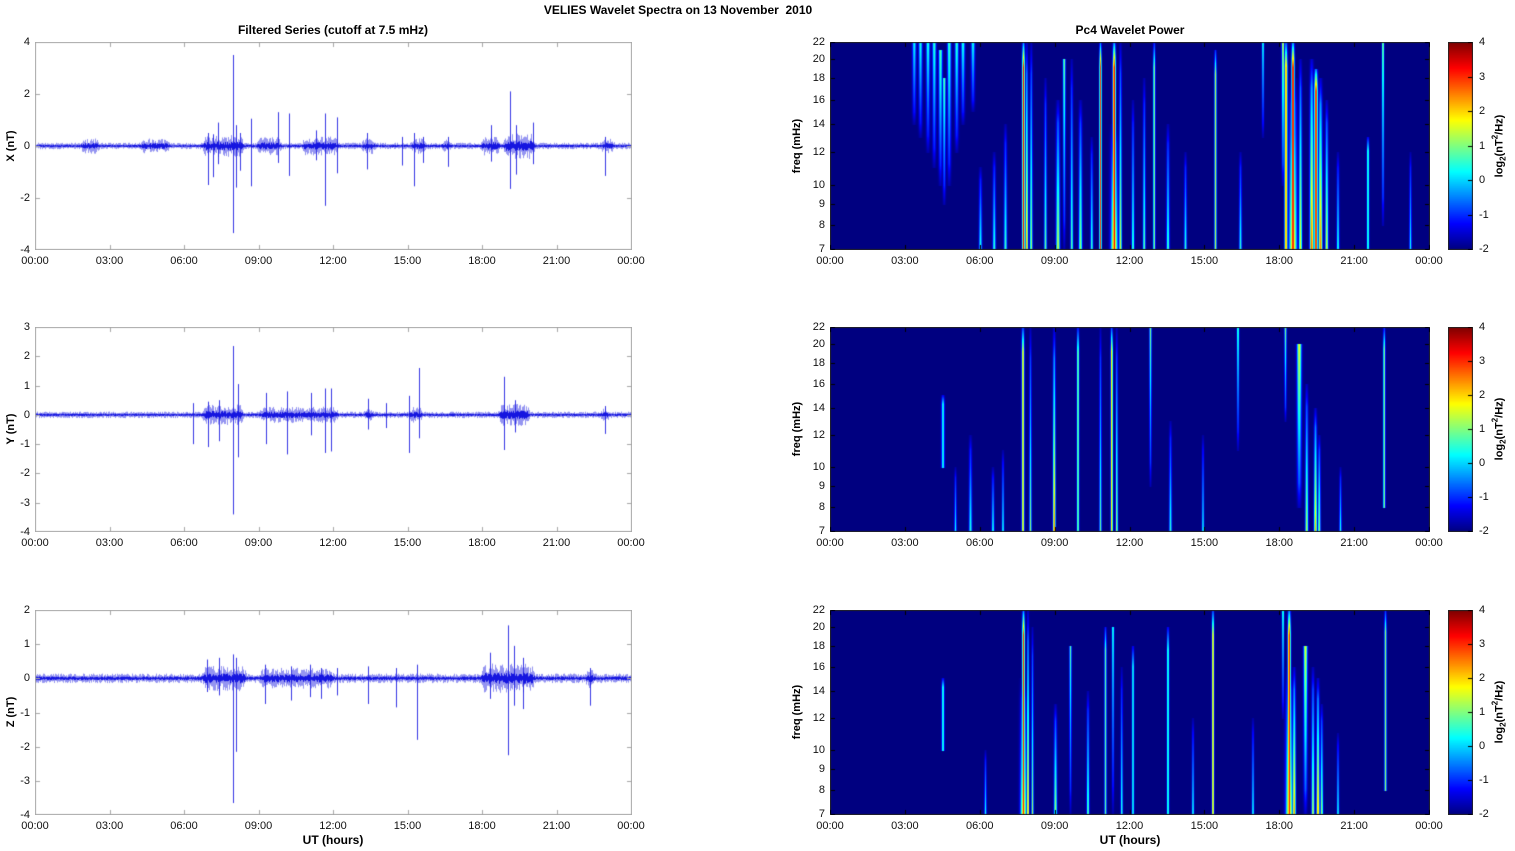 The height and width of the screenshot is (851, 1515). I want to click on colorbar-x-canvas, so click(1460, 146).